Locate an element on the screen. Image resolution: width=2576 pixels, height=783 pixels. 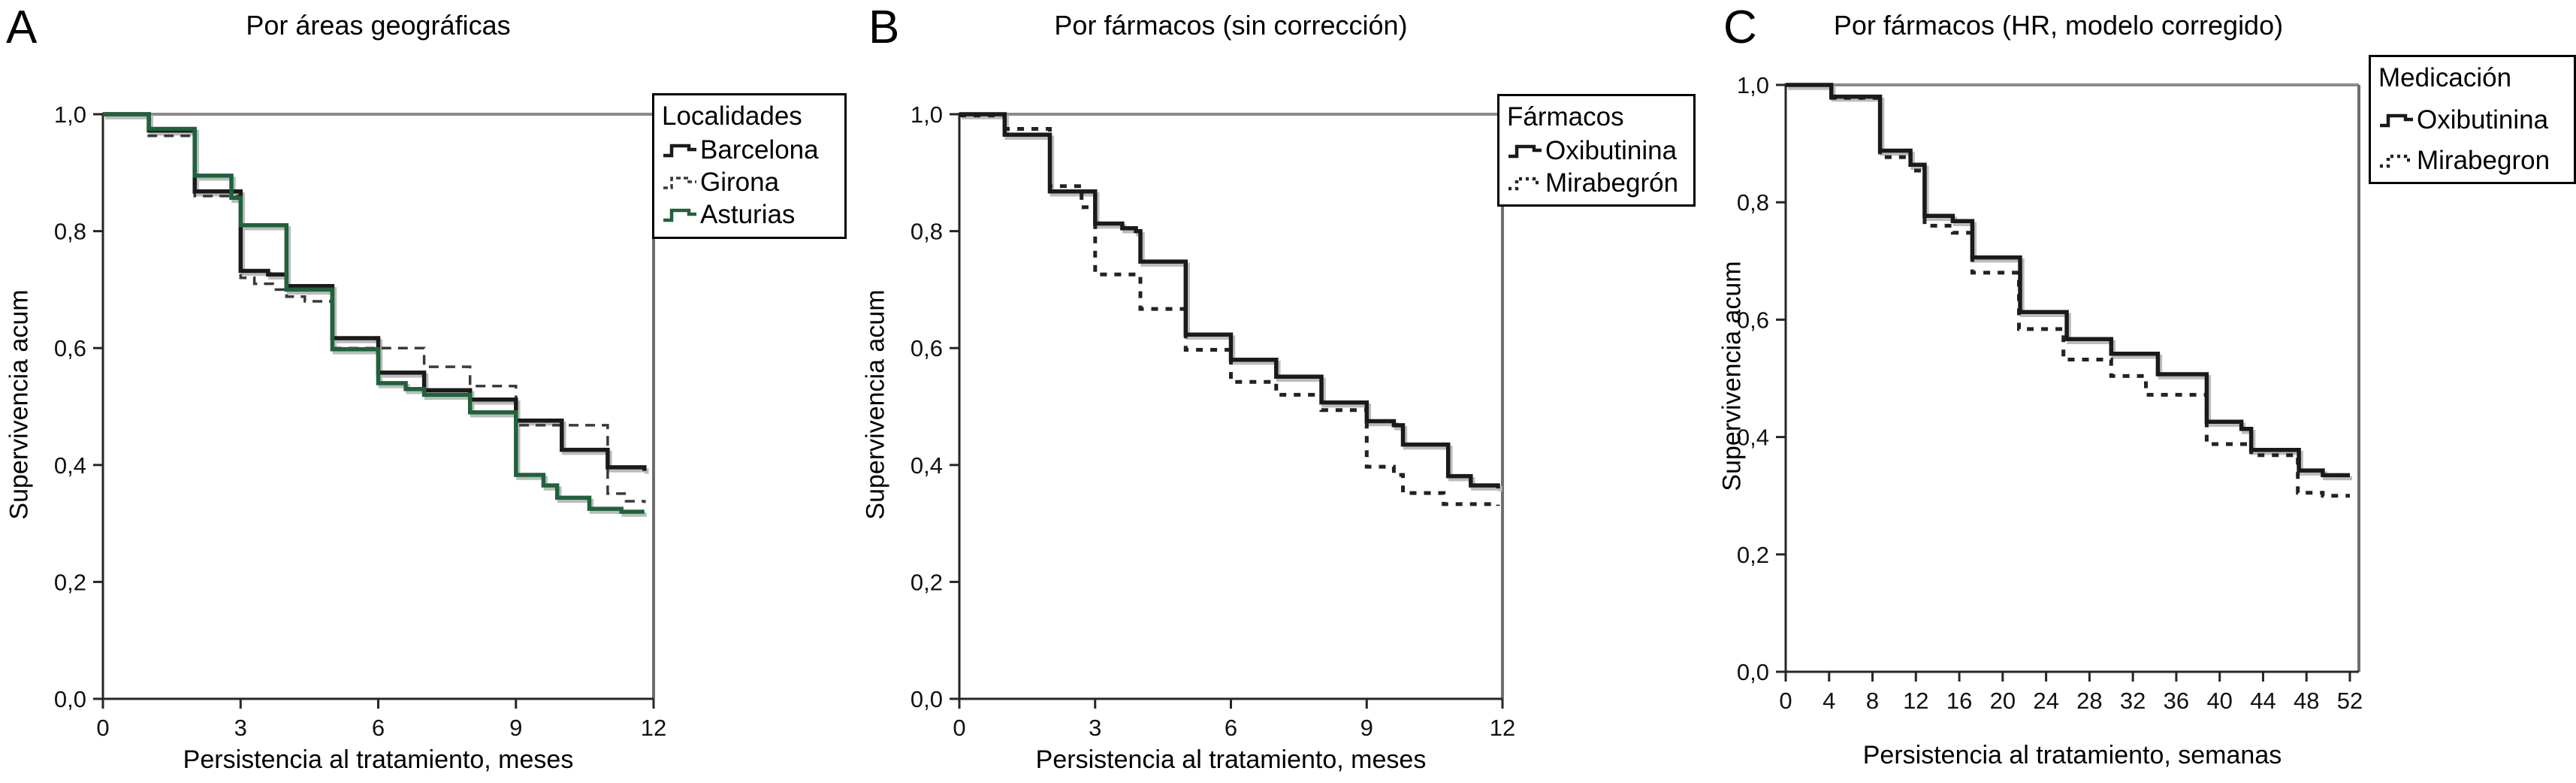
legend-farmacos: Fármacos Oxibutinina Mirabegrón is located at coordinates (1596, 150).